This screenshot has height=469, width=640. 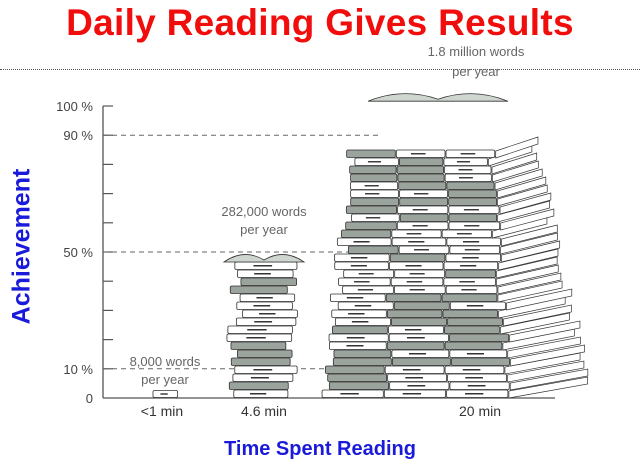 I want to click on annotation-text: 282,000 words, so click(x=264, y=211).